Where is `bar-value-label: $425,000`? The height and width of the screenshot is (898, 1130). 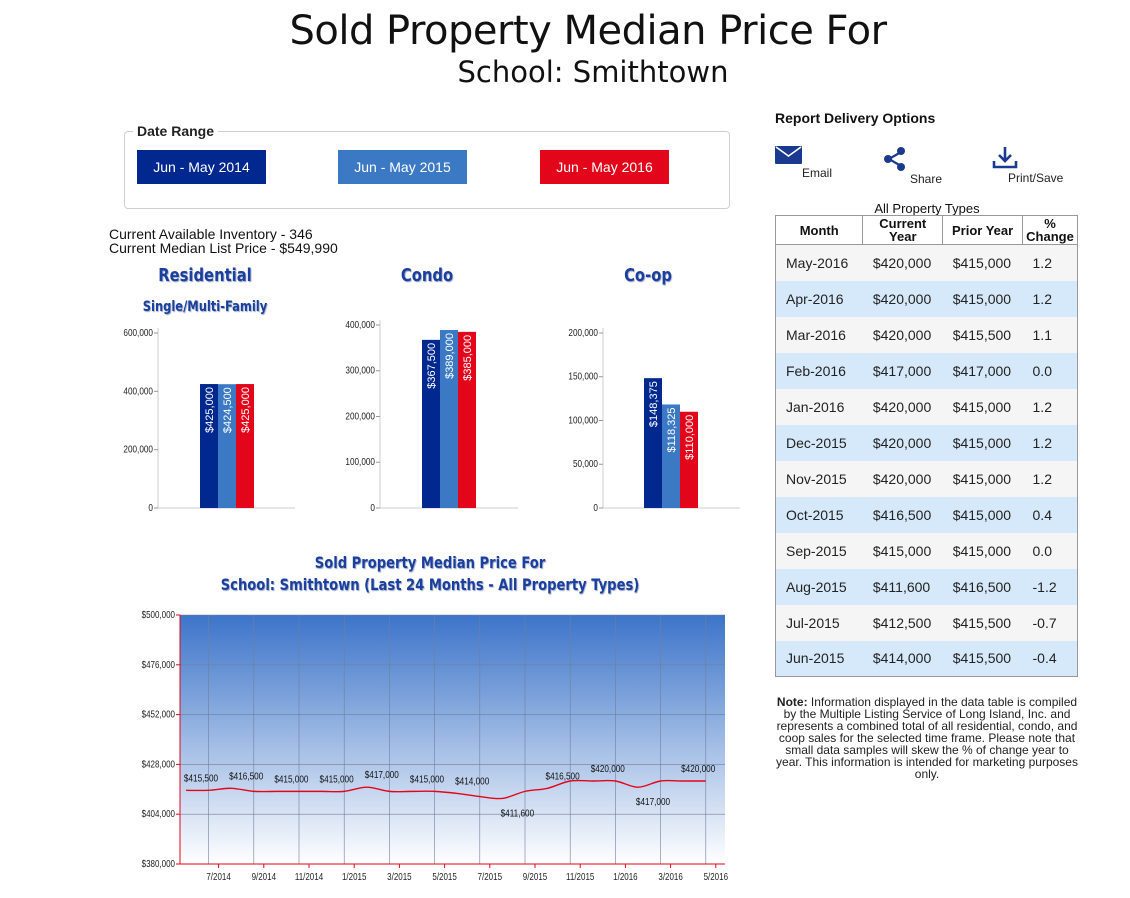
bar-value-label: $425,000 is located at coordinates (210, 410).